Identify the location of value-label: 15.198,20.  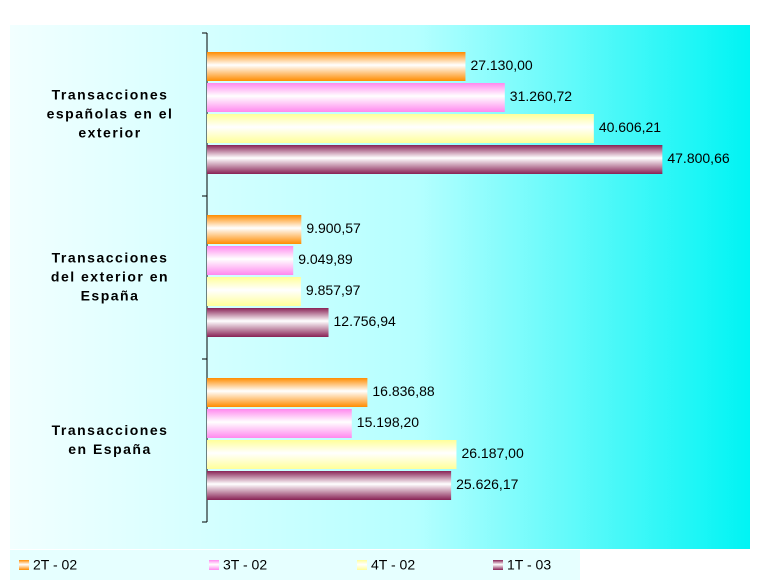
(388, 422).